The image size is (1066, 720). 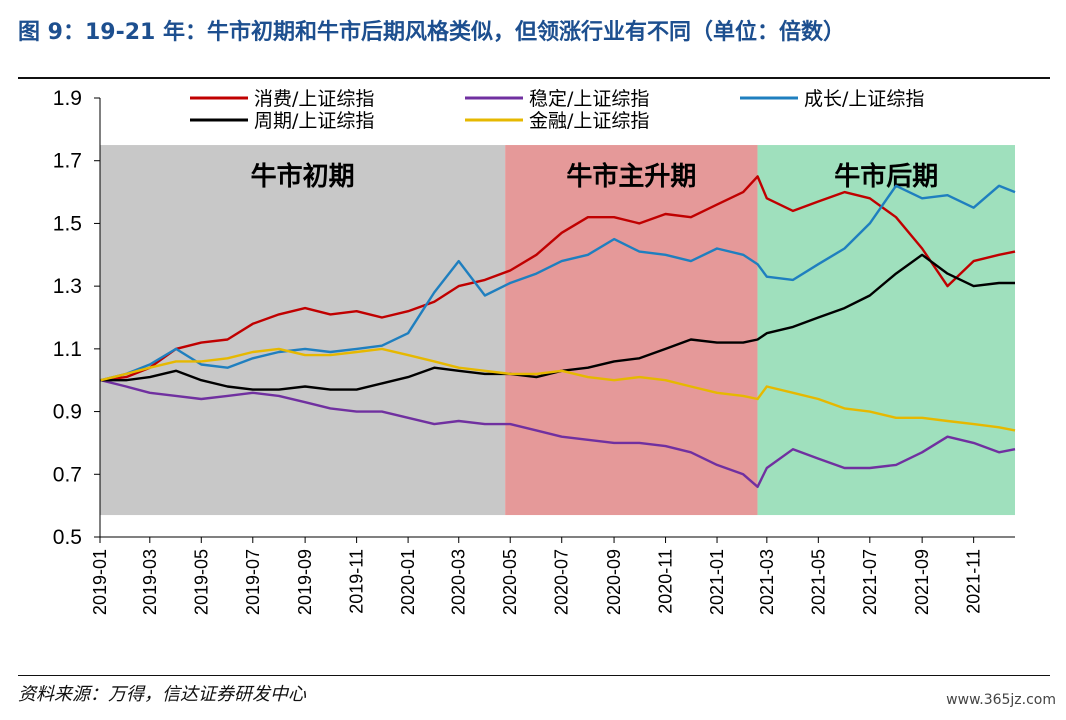 What do you see at coordinates (870, 582) in the screenshot?
I see `x-tick-label-15: 2021-07` at bounding box center [870, 582].